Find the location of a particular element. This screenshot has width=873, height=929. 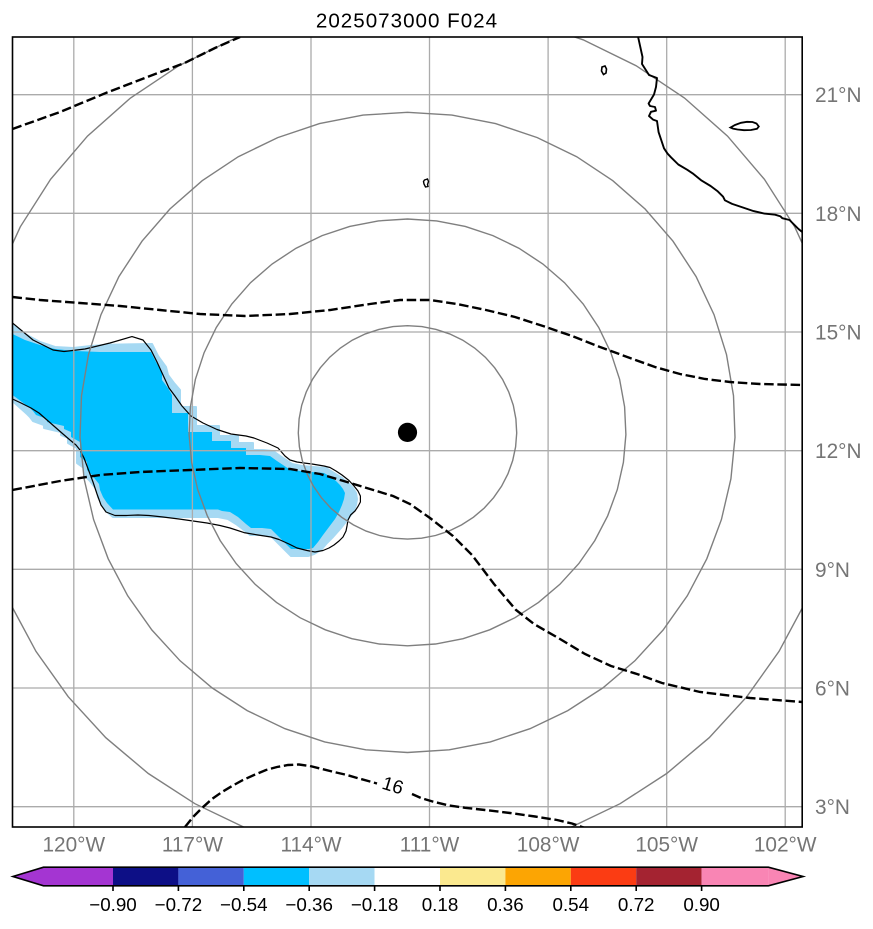

svg-text: 108°W is located at coordinates (548, 844).